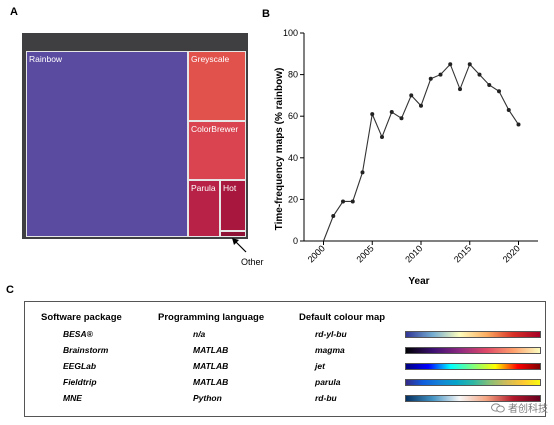 Image resolution: width=554 pixels, height=425 pixels. Describe the element at coordinates (10, 290) in the screenshot. I see `panel-label-c: C` at that location.